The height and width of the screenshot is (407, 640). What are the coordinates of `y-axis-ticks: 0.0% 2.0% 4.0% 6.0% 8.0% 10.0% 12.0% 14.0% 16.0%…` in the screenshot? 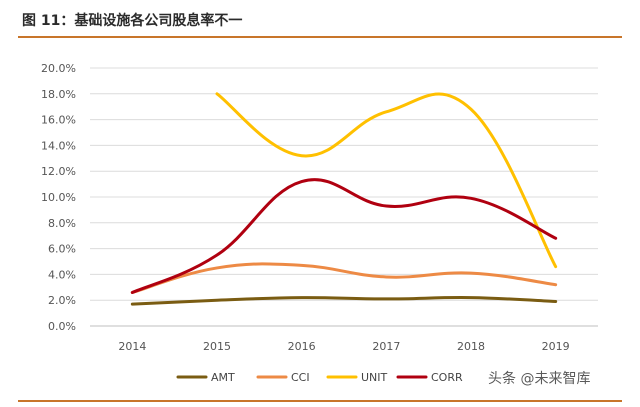 It's located at (58, 197).